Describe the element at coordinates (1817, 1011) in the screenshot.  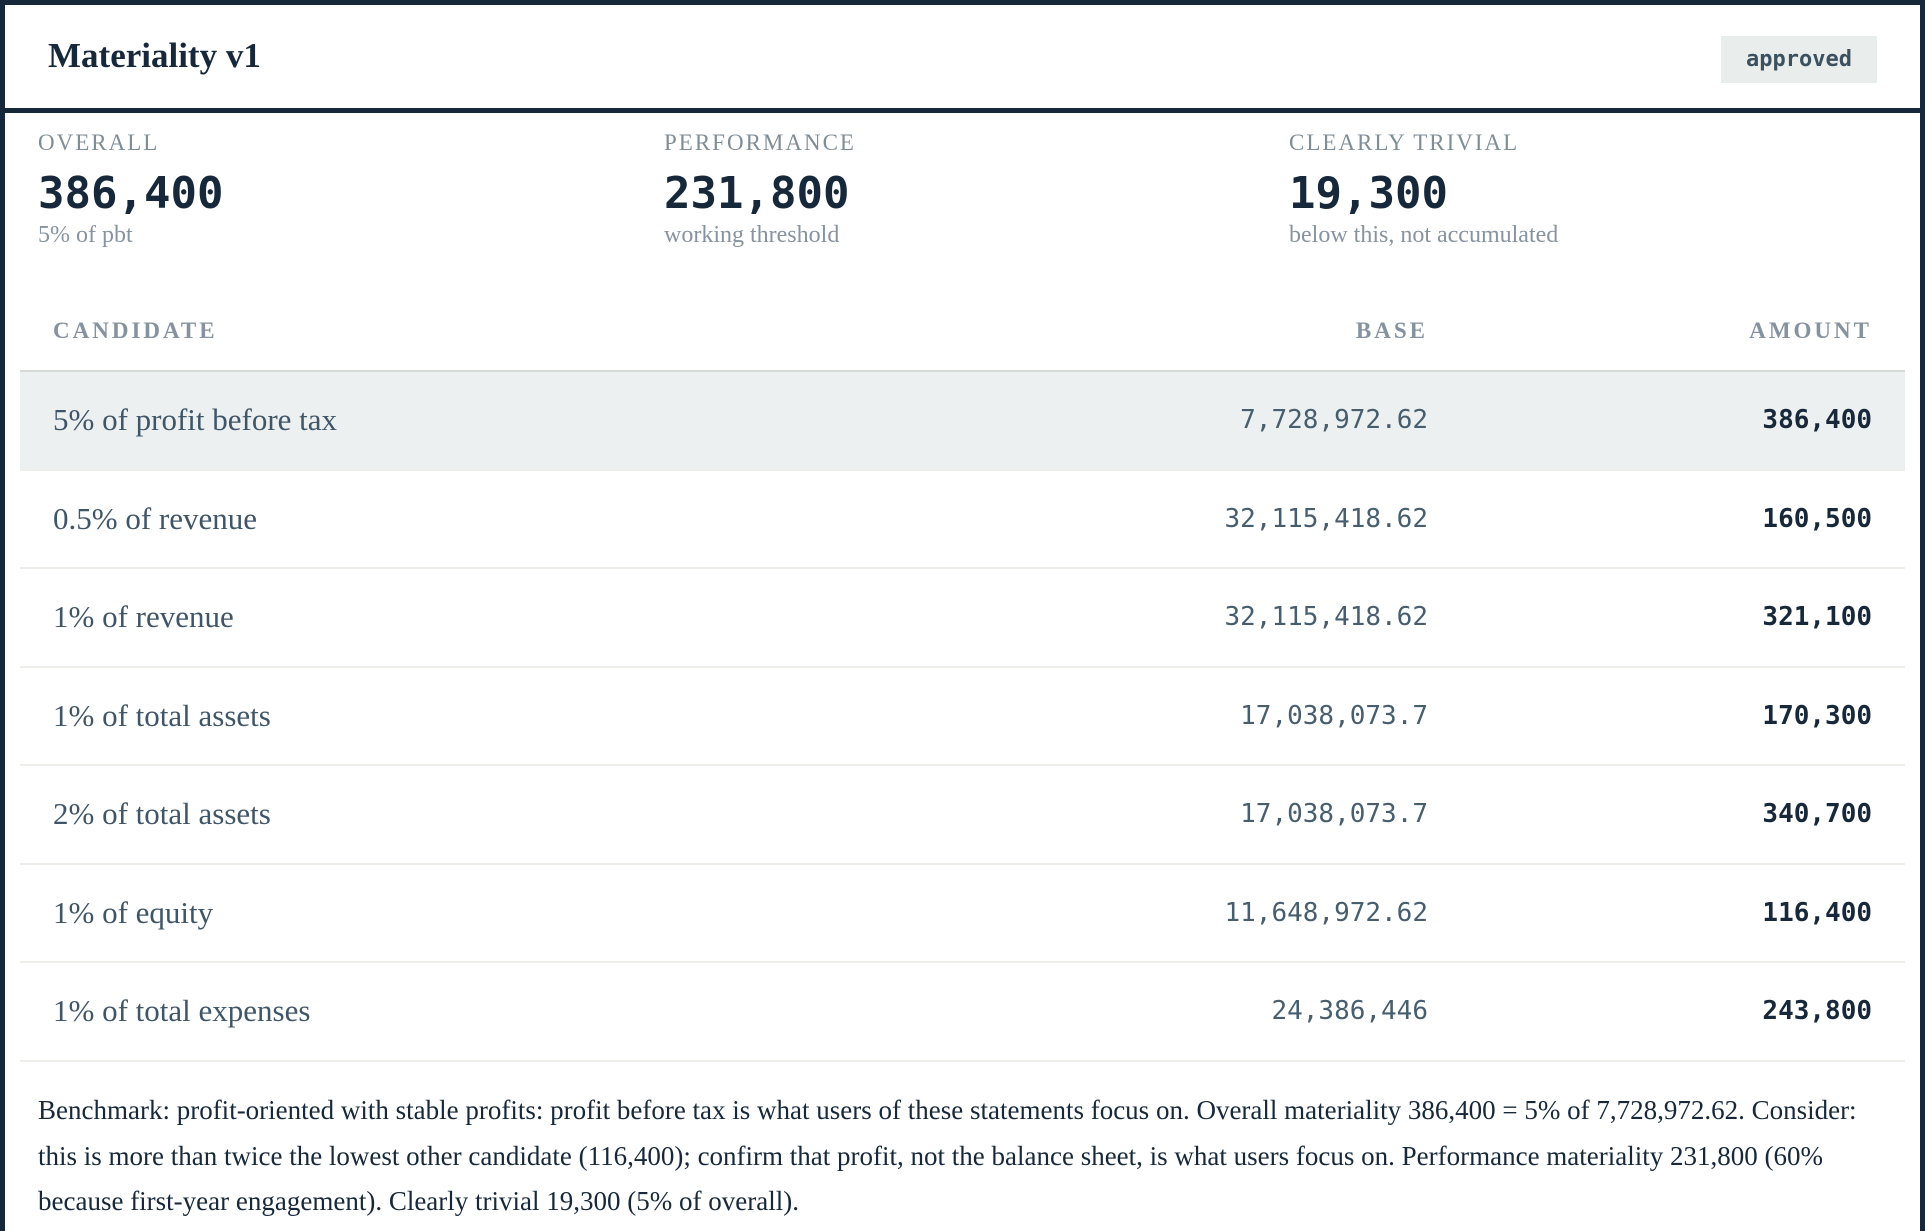
I see `amount-cell: 243,800` at that location.